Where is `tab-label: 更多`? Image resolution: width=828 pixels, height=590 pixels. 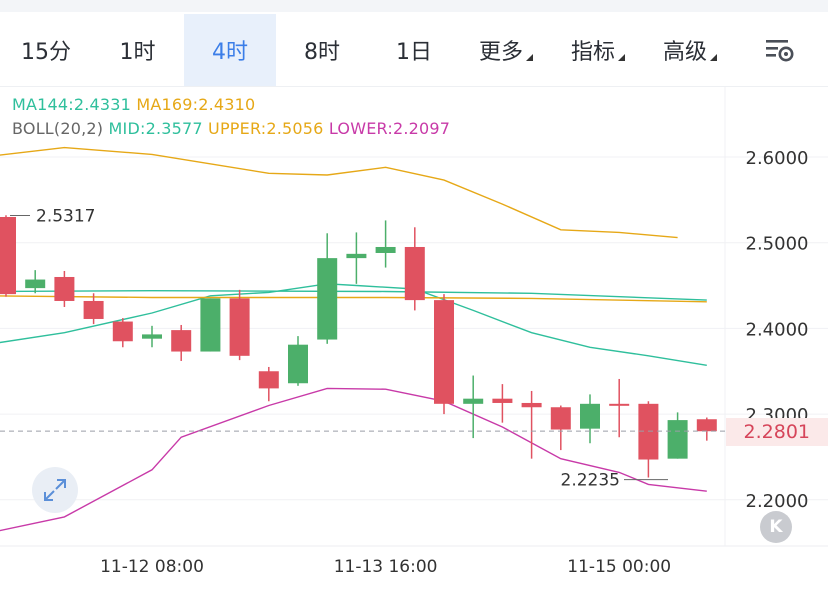 tab-label: 更多 is located at coordinates (500, 52).